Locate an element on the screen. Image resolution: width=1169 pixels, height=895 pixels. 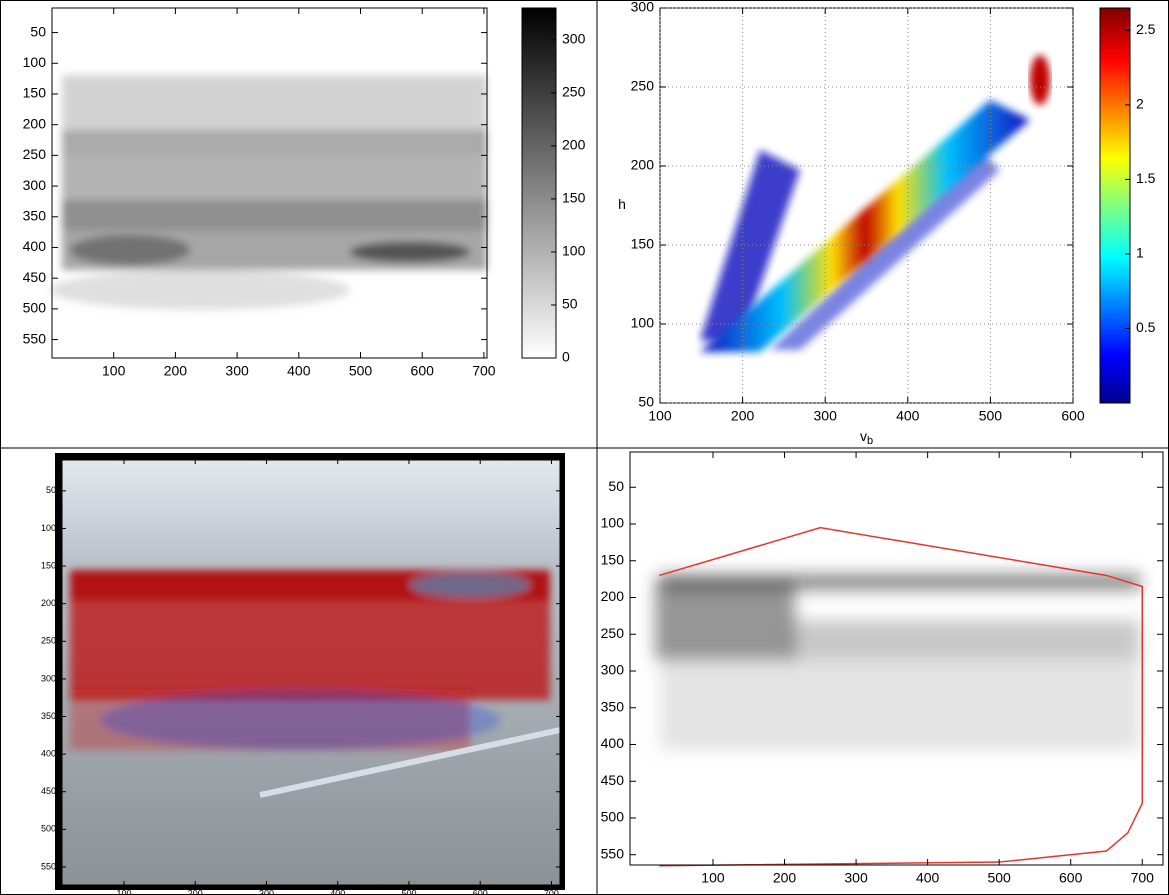
density-band is located at coordinates (875, 203).